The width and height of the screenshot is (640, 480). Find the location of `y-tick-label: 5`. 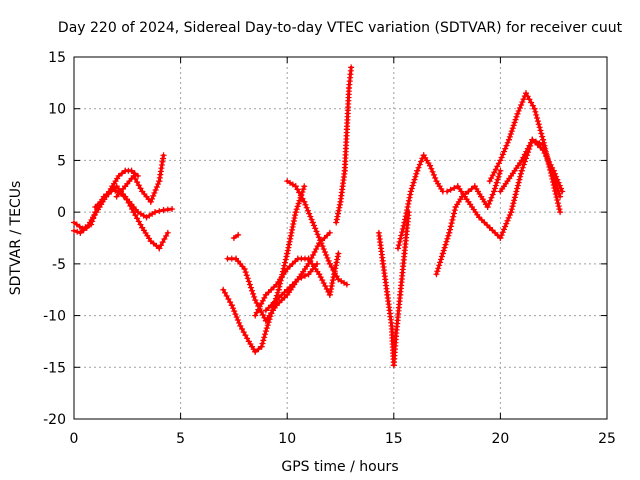

y-tick-label: 5 is located at coordinates (61, 161).